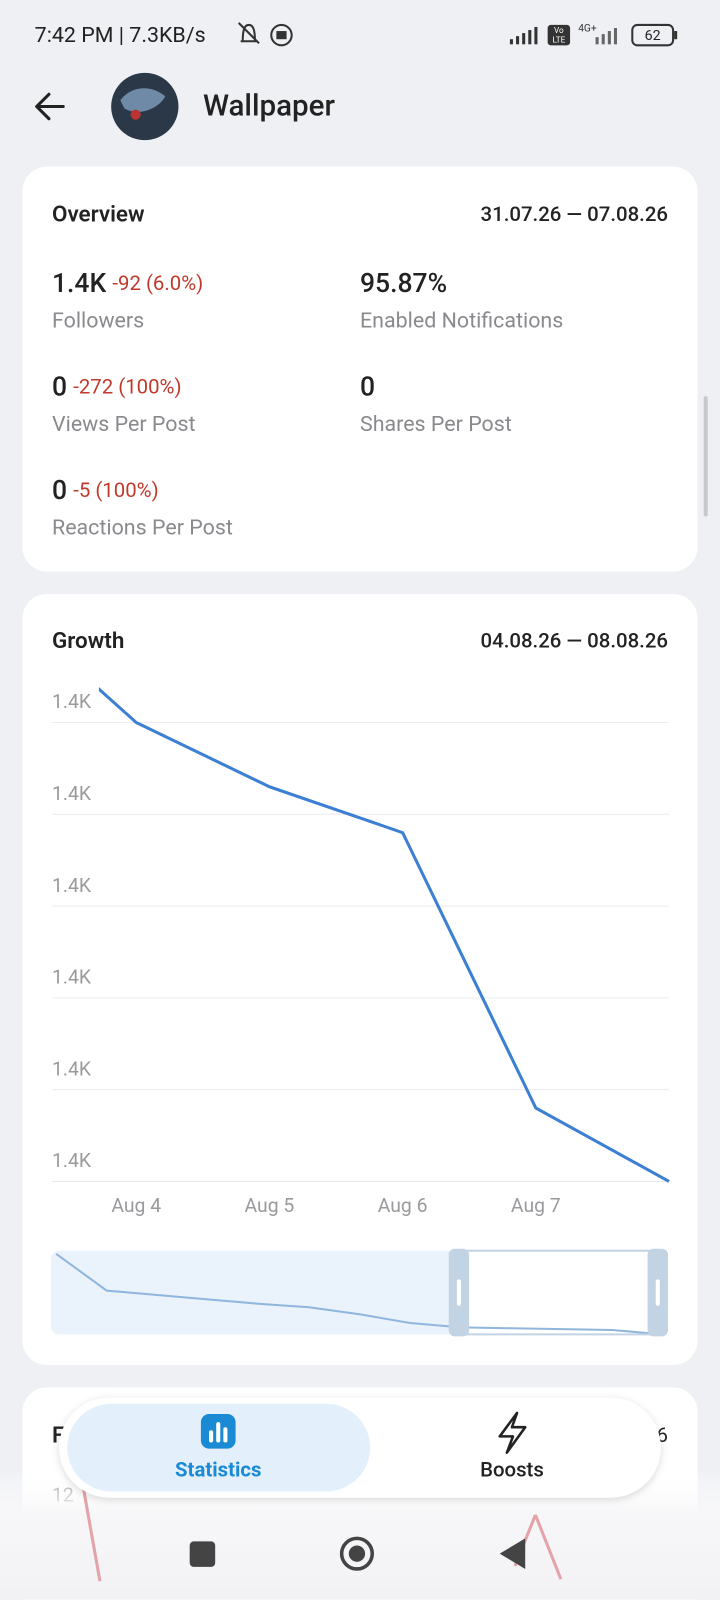 Image resolution: width=720 pixels, height=1600 pixels. I want to click on x-tick-label: Aug 7, so click(536, 1205).